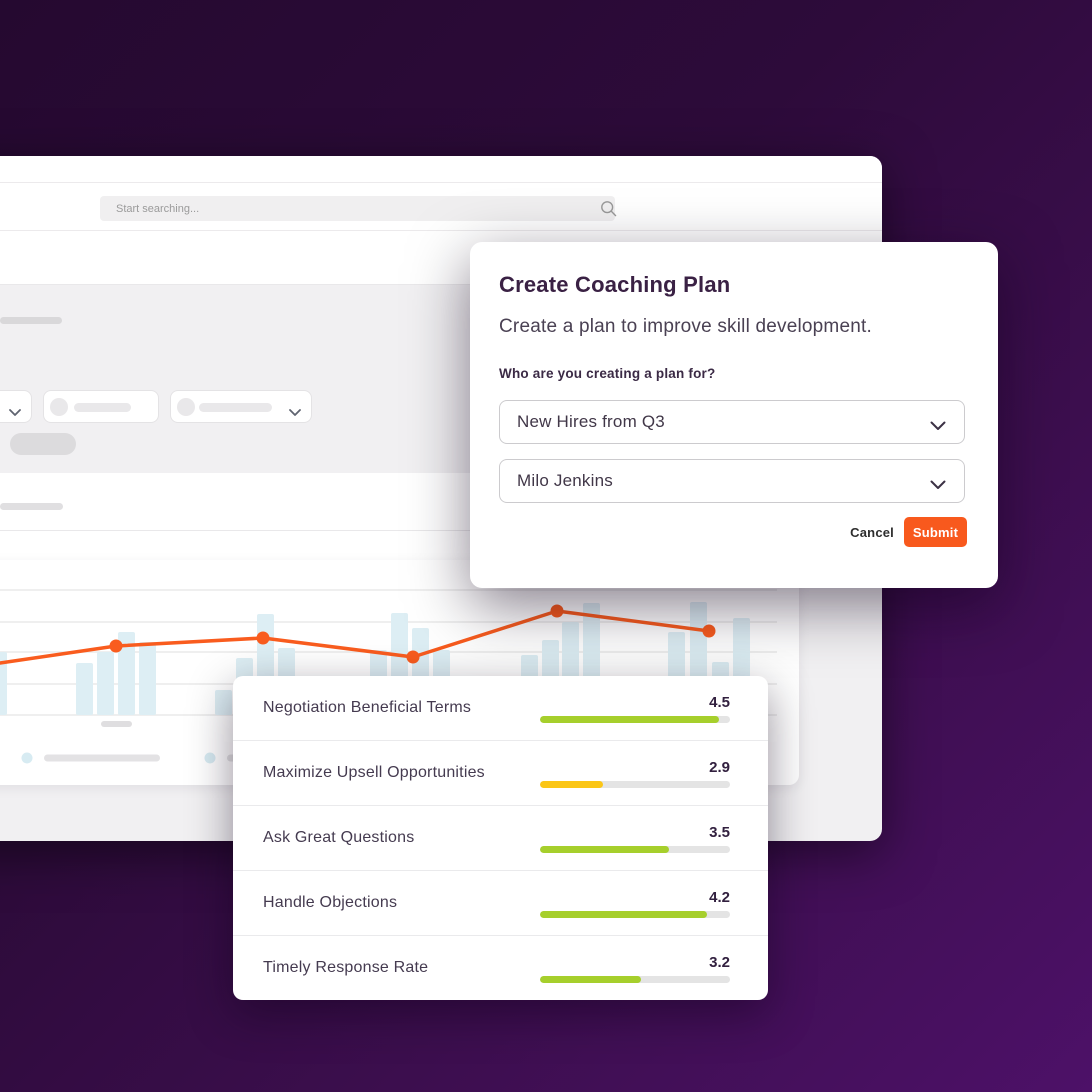  I want to click on list-row, so click(441, 502).